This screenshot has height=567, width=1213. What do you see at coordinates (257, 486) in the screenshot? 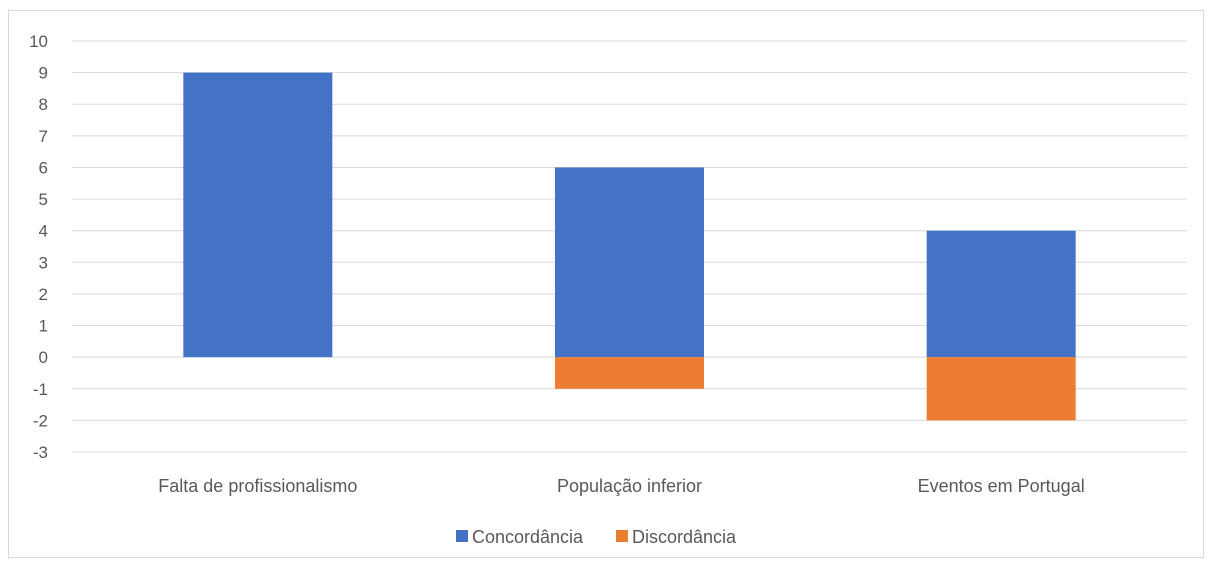
I see `x-category-label: Falta de profissionalismo` at bounding box center [257, 486].